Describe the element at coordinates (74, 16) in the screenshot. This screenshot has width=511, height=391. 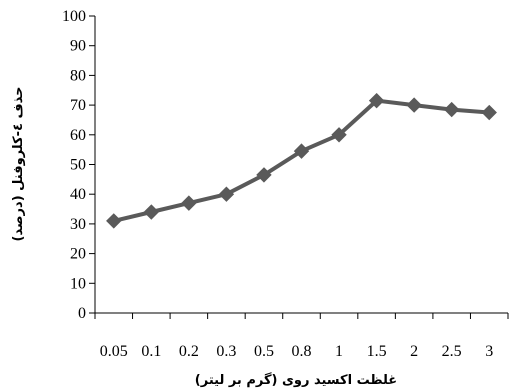
I see `y-tick-label: 100` at that location.